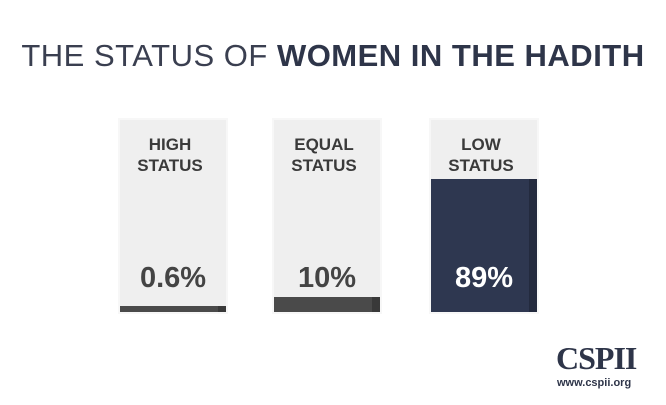 The height and width of the screenshot is (405, 666). I want to click on value-label: 10%, so click(327, 278).